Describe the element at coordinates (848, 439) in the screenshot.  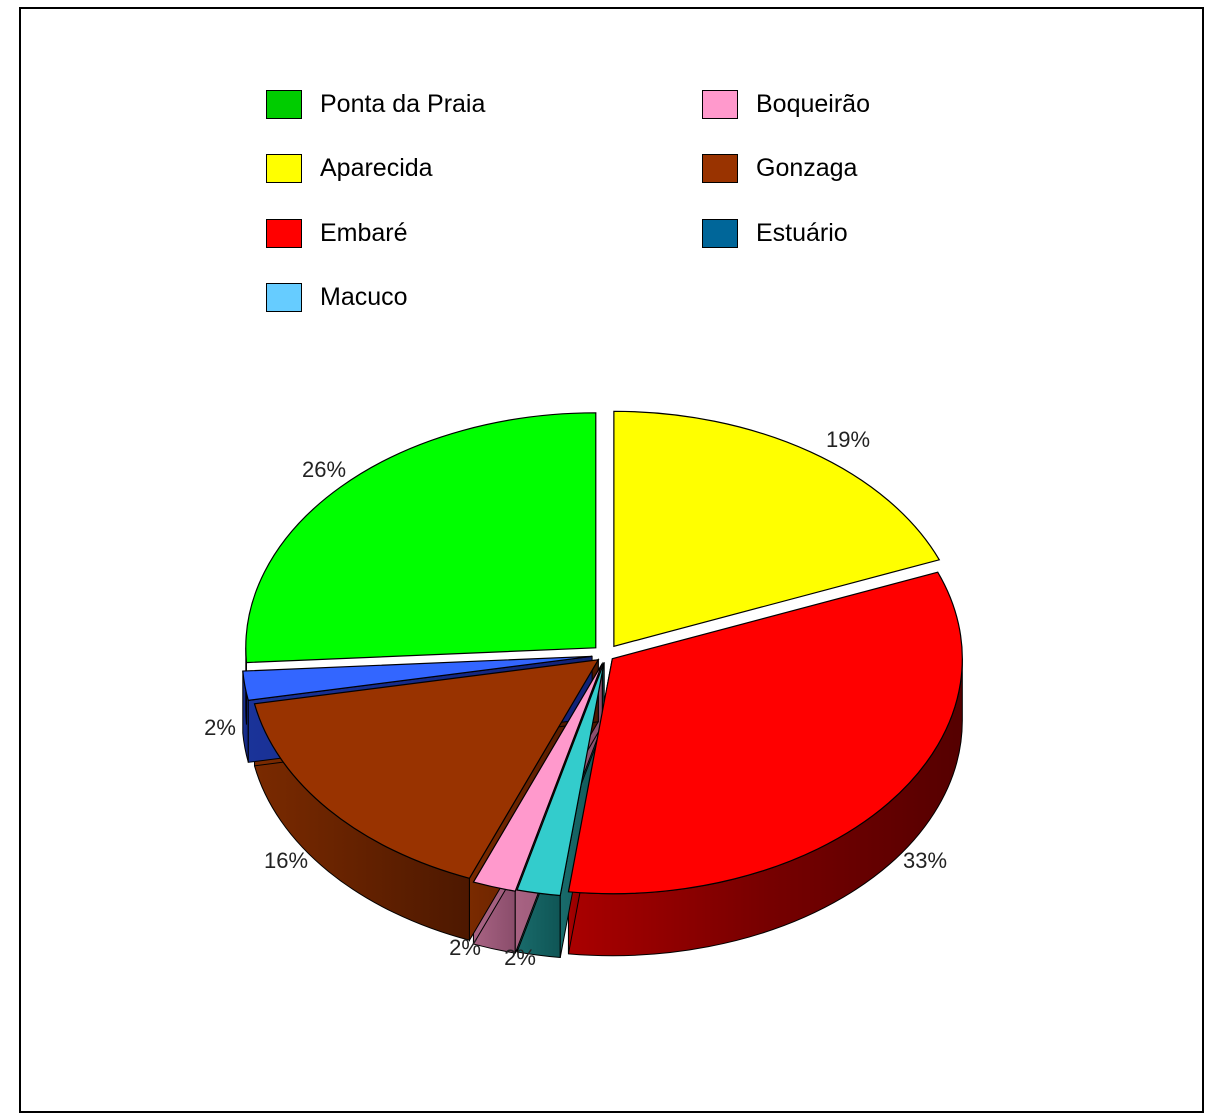
I see `pie-label-1: 19%` at that location.